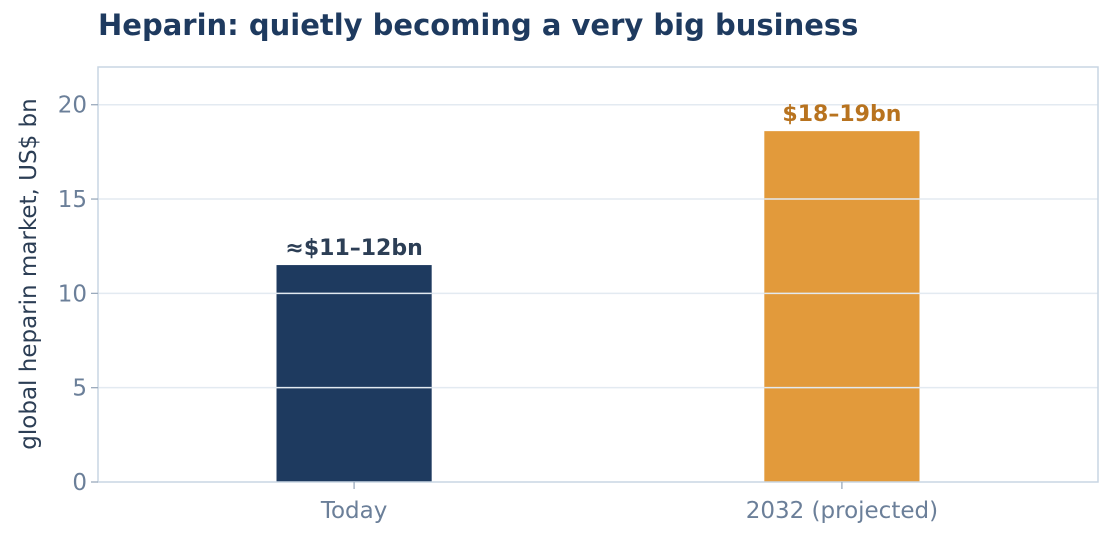 Image resolution: width=1113 pixels, height=538 pixels. Describe the element at coordinates (72, 106) in the screenshot. I see `y-tick-label: 20` at that location.